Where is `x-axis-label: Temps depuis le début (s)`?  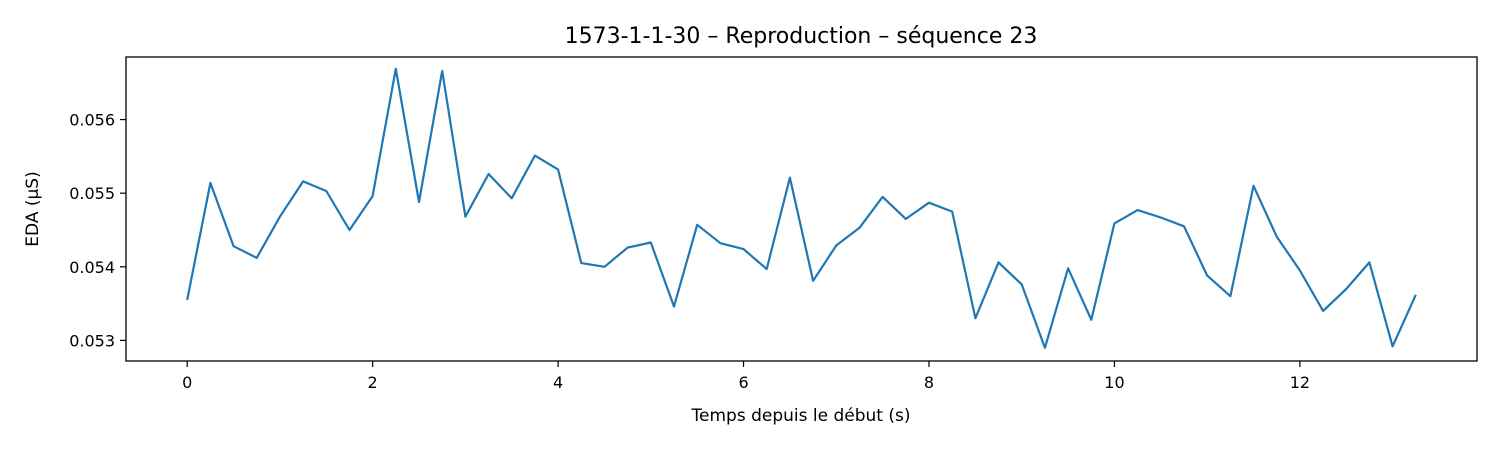 x-axis-label: Temps depuis le début (s) is located at coordinates (801, 416).